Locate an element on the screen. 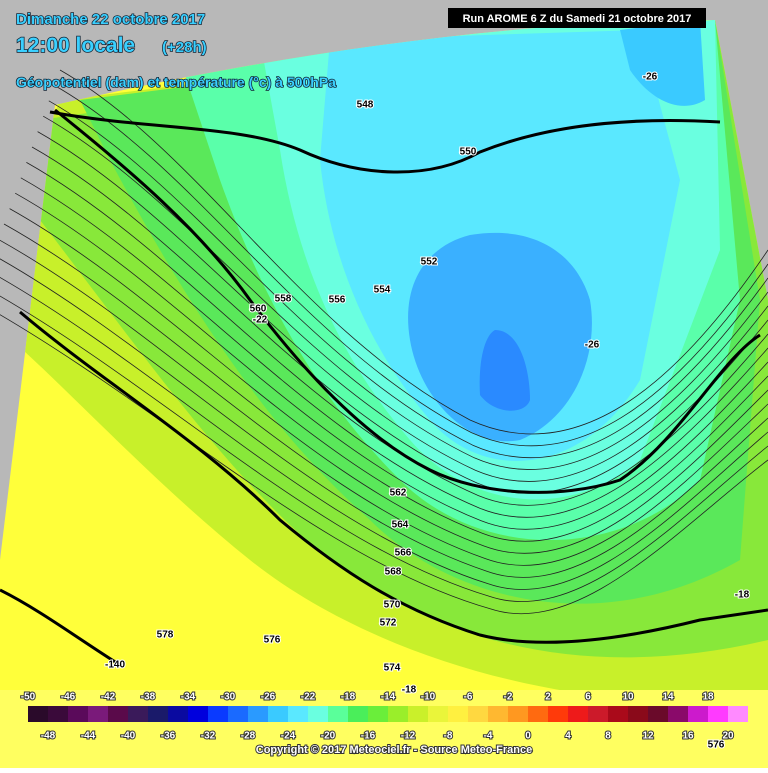 Image resolution: width=768 pixels, height=773 pixels. contour-label: 548 is located at coordinates (365, 105).